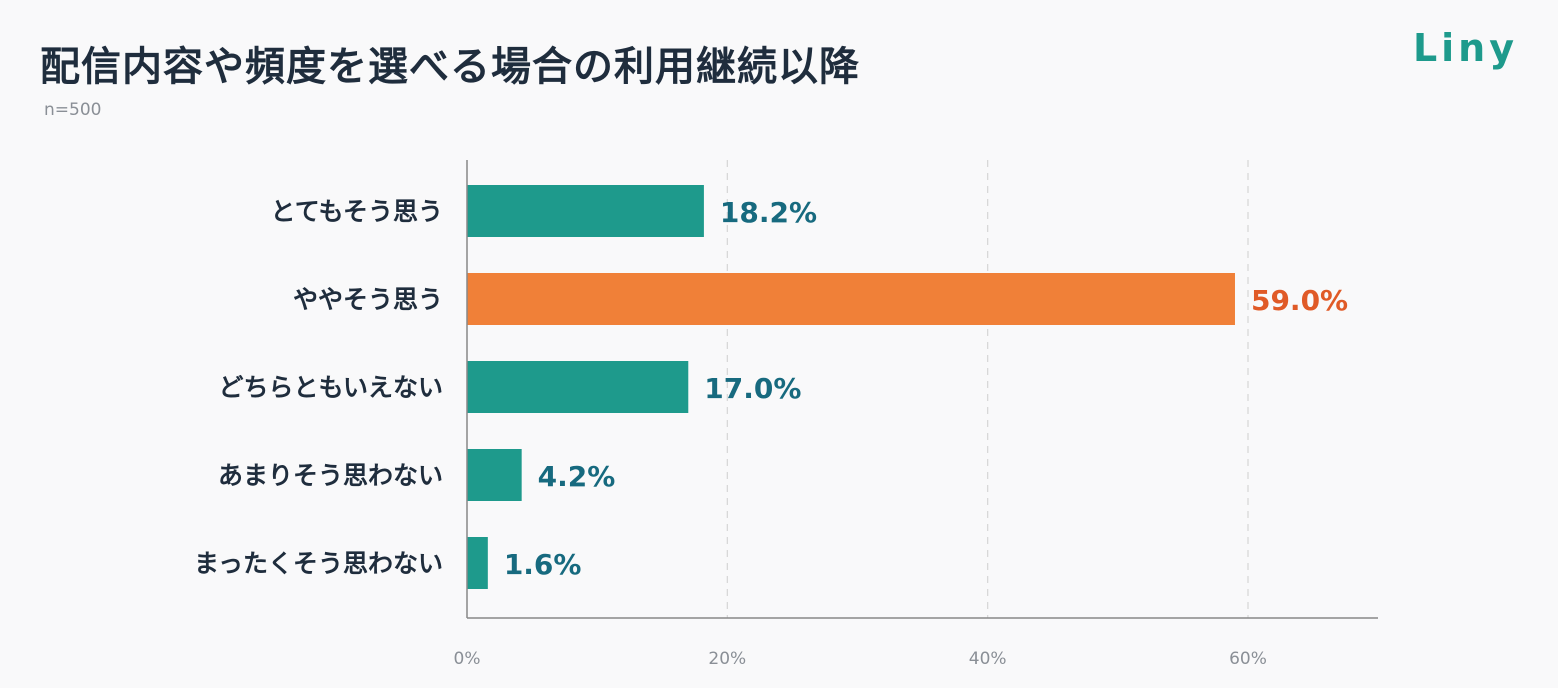 The height and width of the screenshot is (688, 1558). Describe the element at coordinates (752, 388) in the screenshot. I see `value-label: 17.0%` at that location.